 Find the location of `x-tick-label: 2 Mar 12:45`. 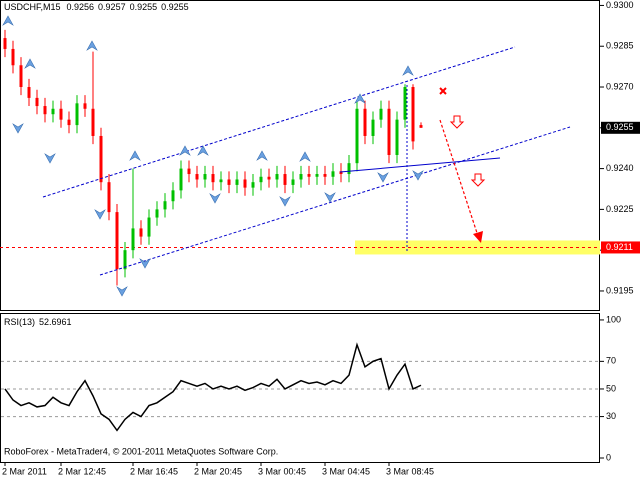

x-tick-label: 2 Mar 12:45 is located at coordinates (82, 471).